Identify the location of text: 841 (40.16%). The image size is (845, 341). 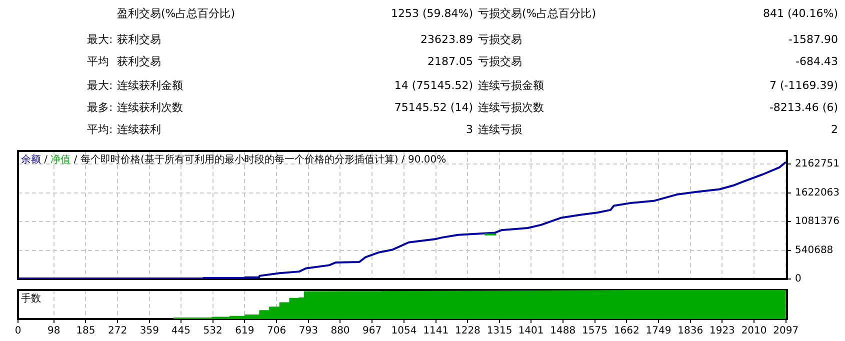
(800, 14).